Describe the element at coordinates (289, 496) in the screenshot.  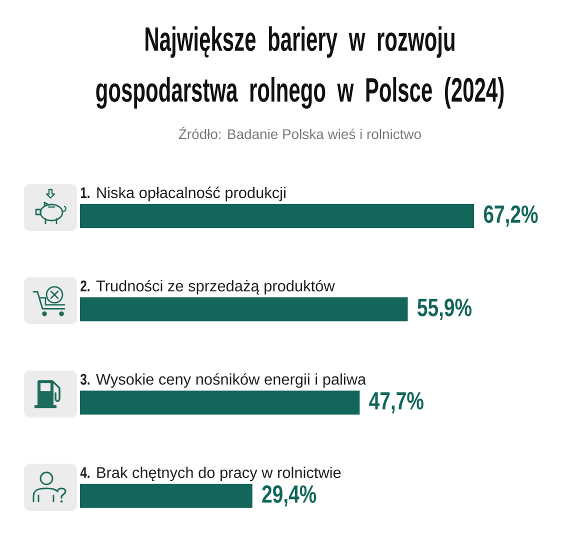
I see `data-label: 29,4%` at that location.